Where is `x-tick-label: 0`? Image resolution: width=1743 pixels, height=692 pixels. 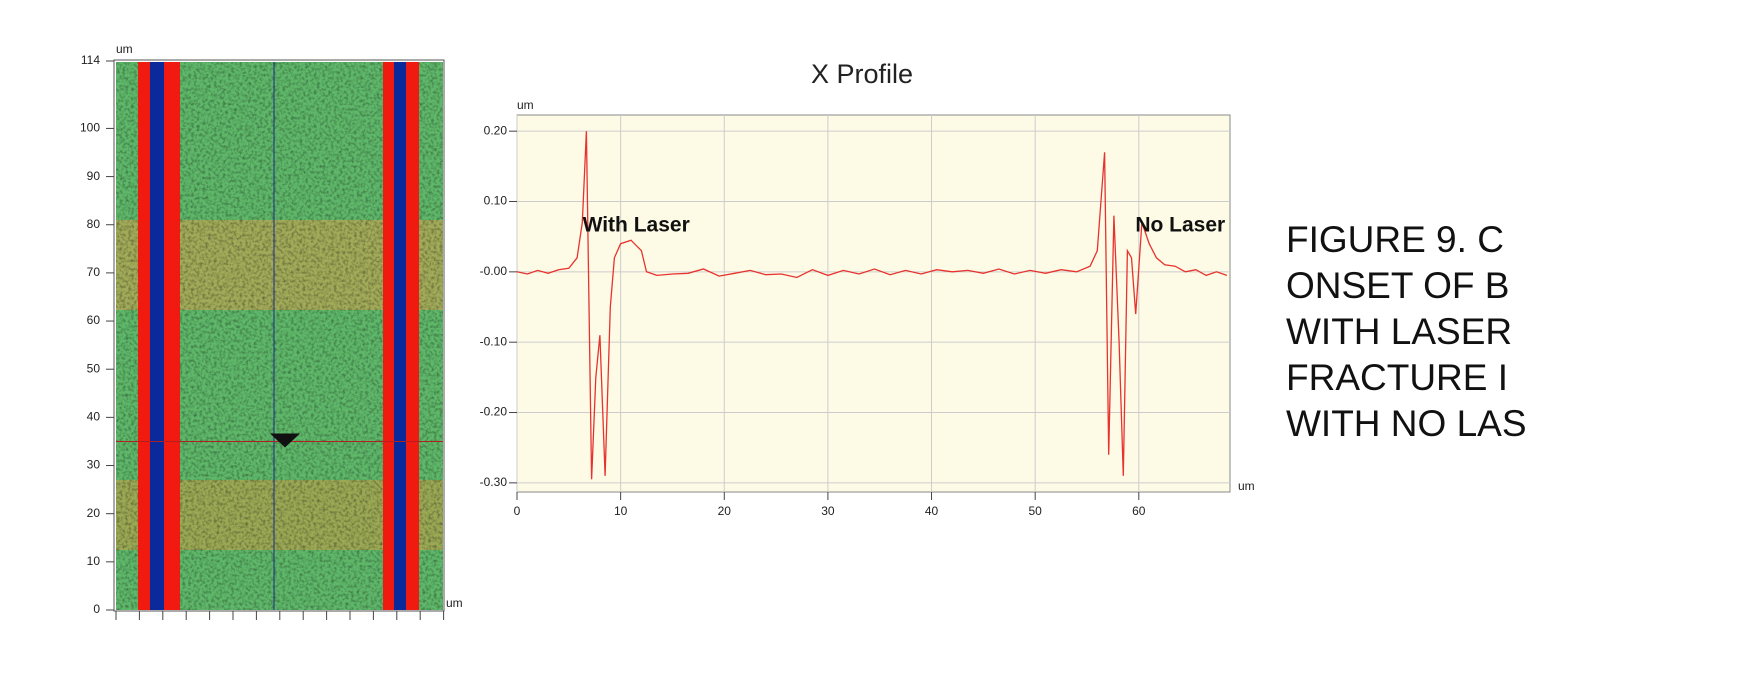
x-tick-label: 0 is located at coordinates (517, 511).